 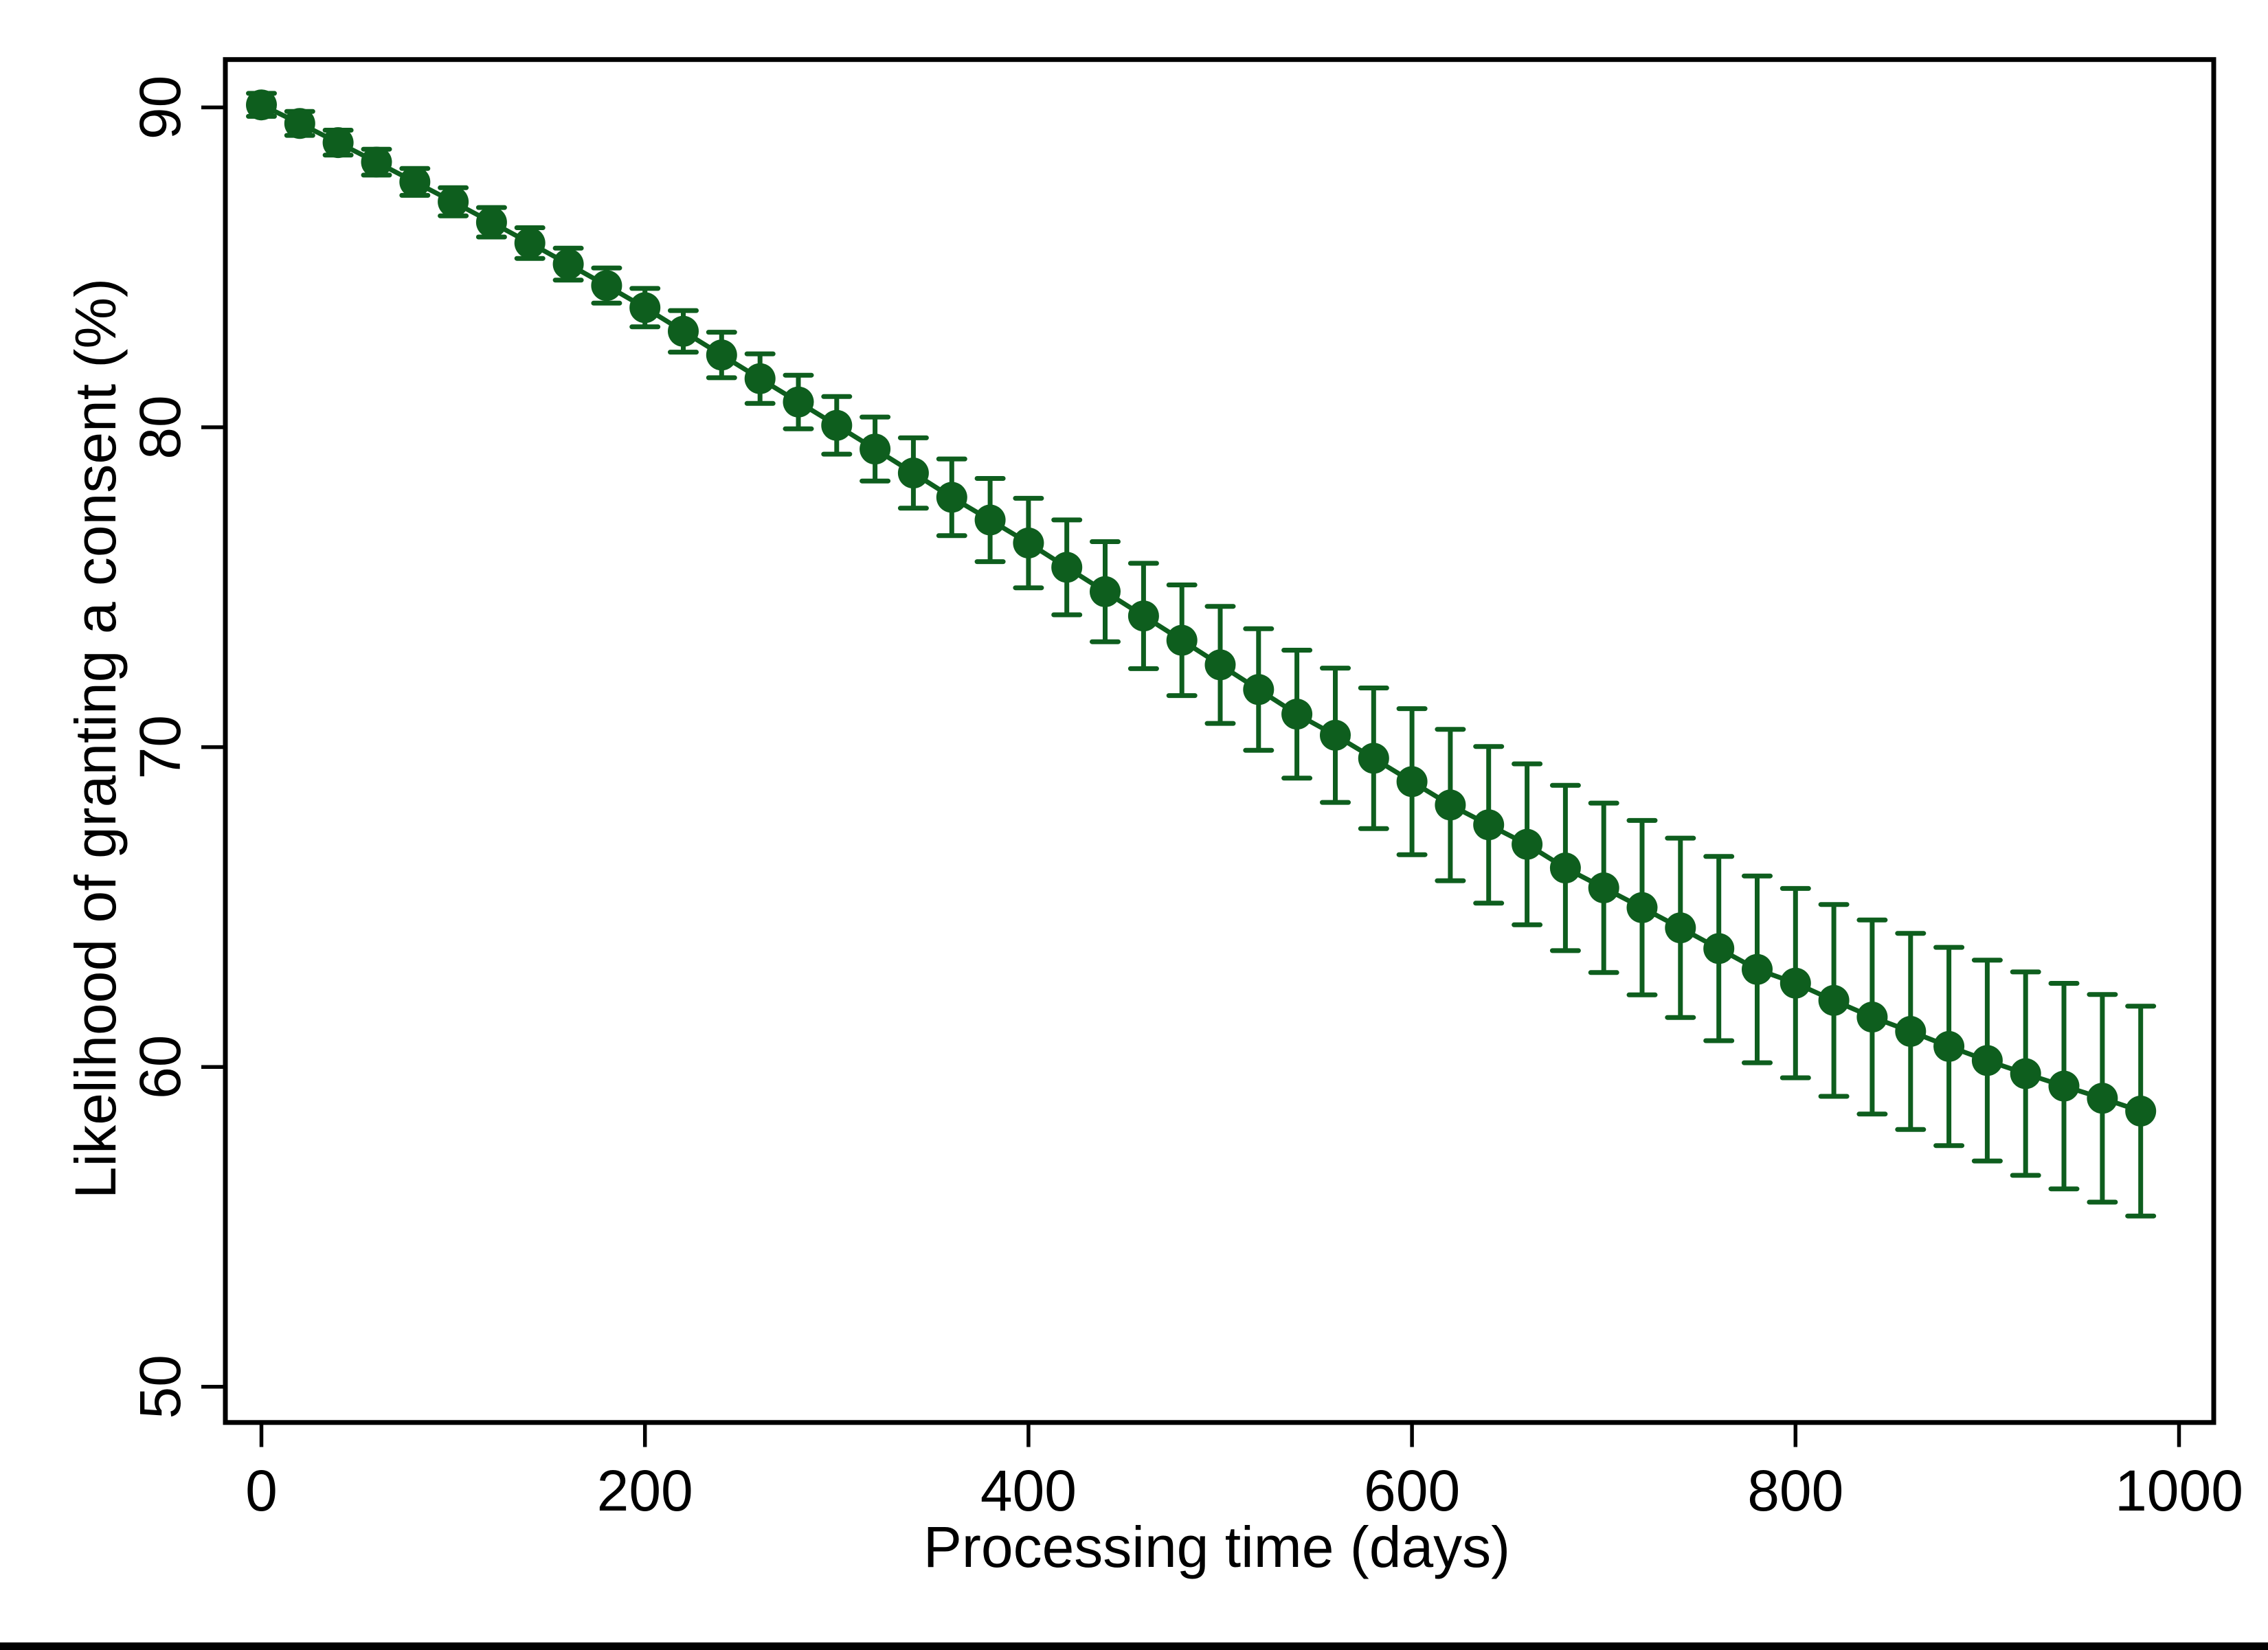 I want to click on svg-text: Processing time (days), so click(x=1216, y=1547).